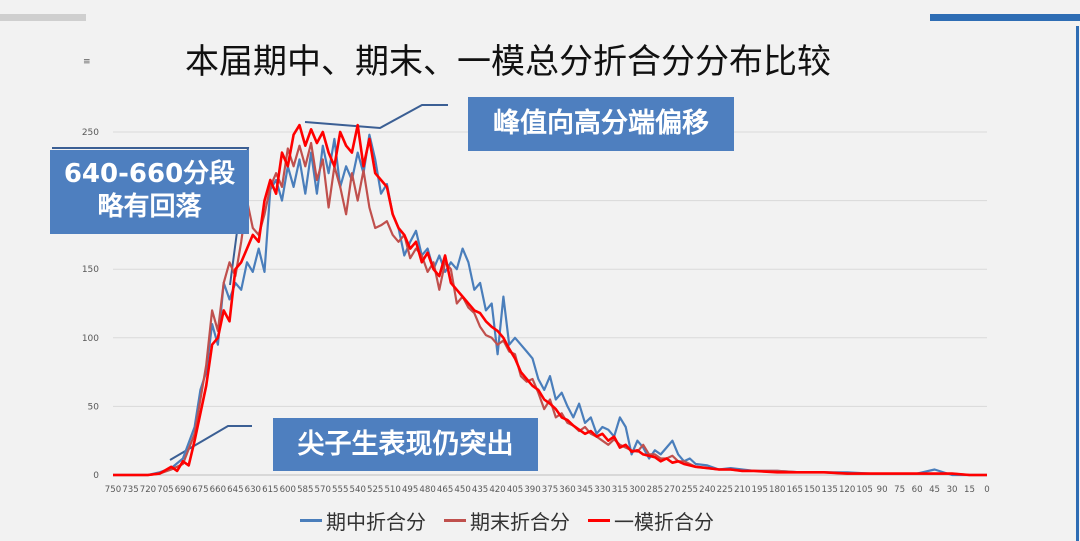  I want to click on callout-640-660-line1: 640-660分段, so click(149, 174).